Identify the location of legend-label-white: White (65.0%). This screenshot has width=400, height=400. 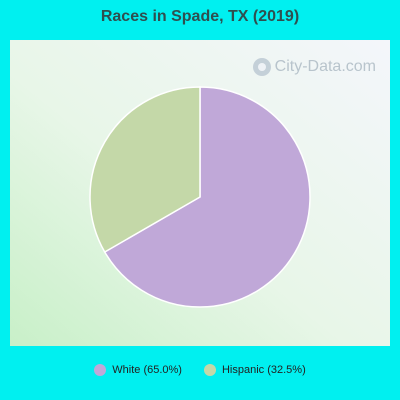
(147, 370).